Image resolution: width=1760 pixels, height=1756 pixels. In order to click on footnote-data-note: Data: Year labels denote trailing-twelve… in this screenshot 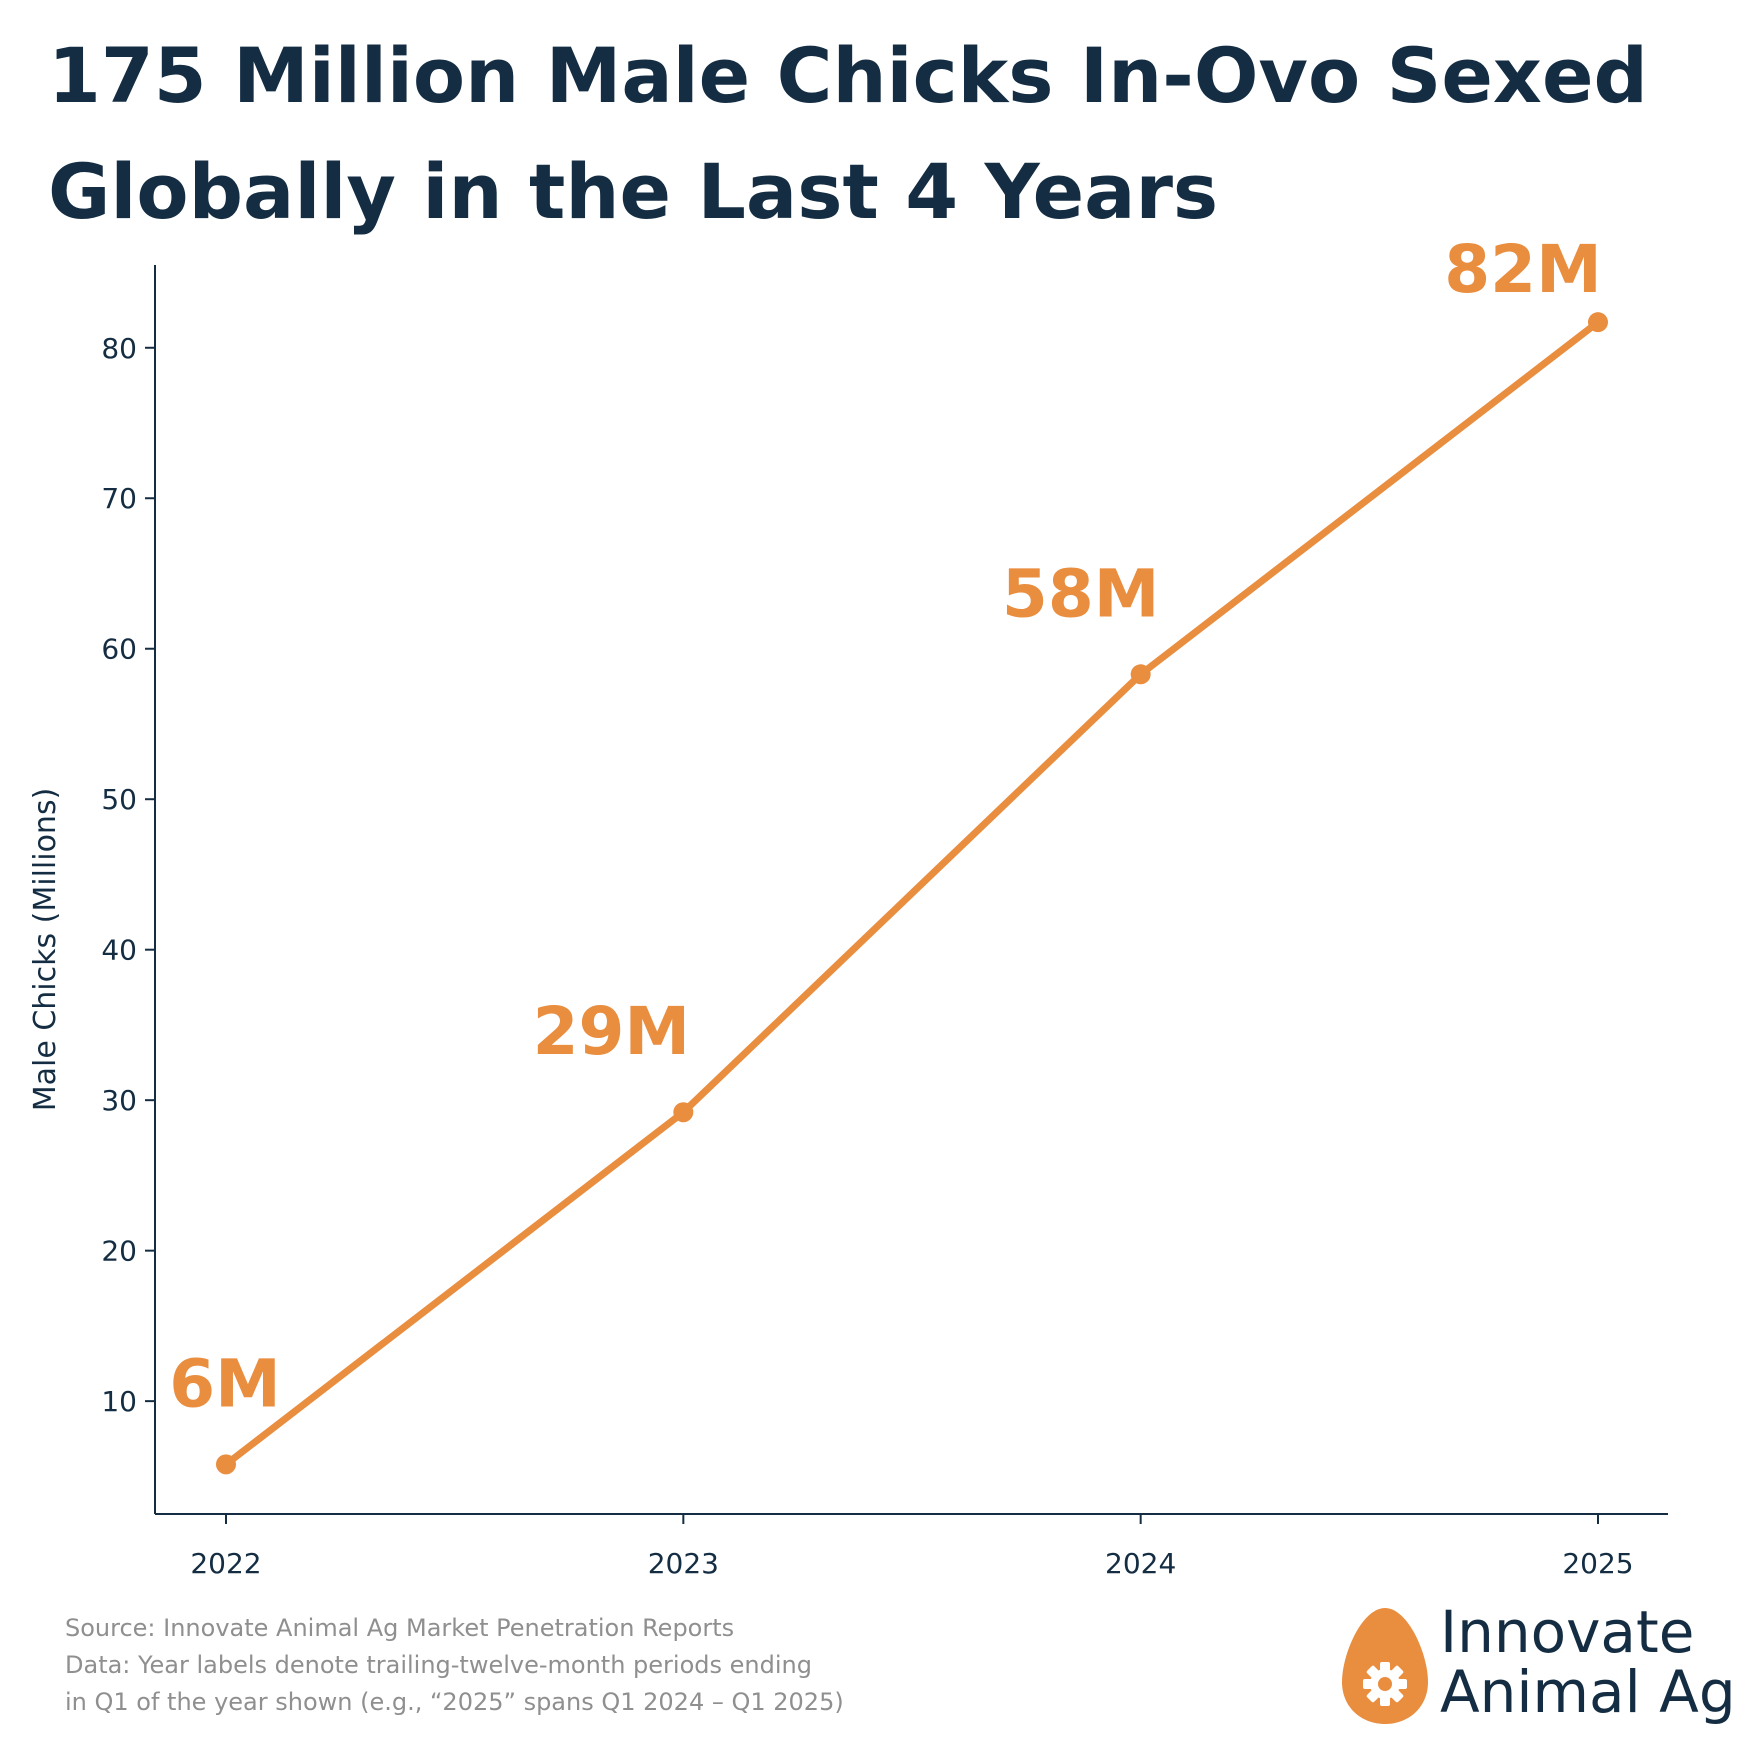, I will do `click(438, 1665)`.